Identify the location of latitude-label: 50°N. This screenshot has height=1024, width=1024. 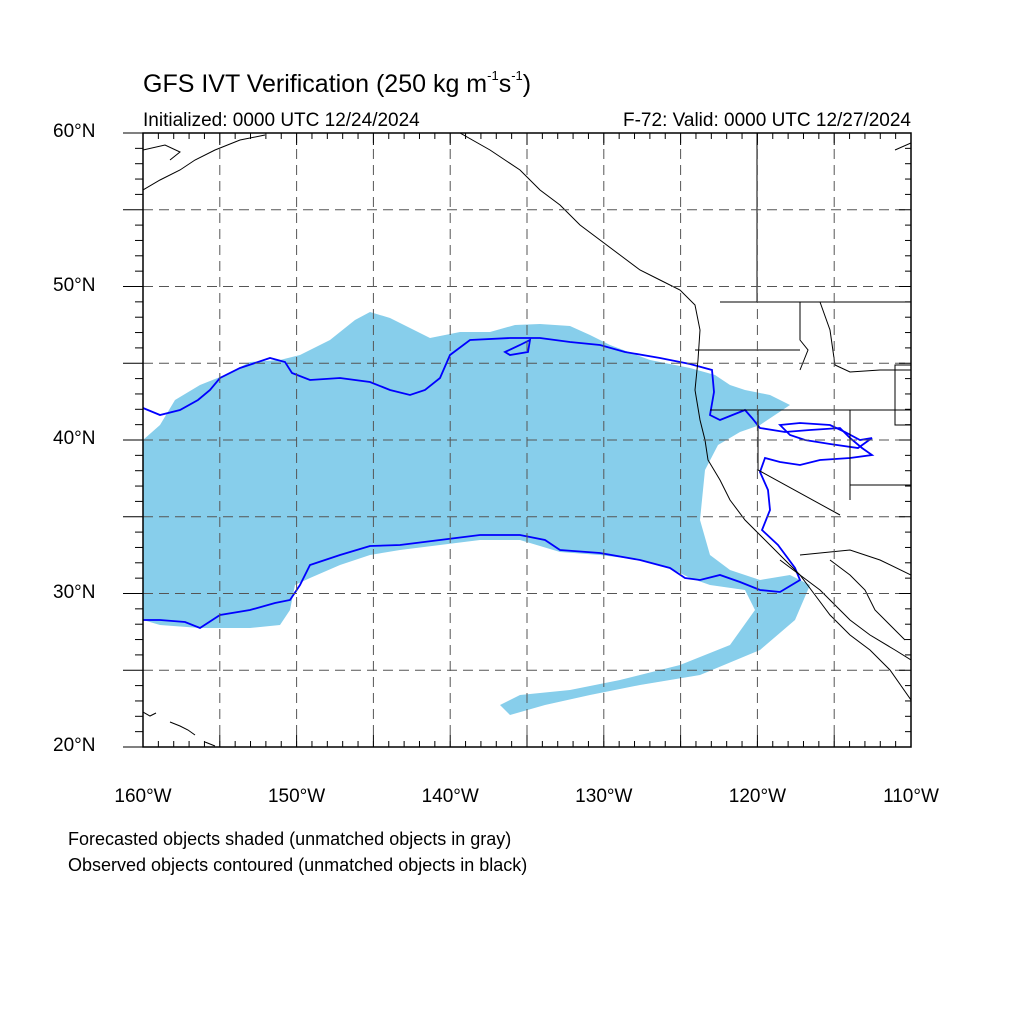
(74, 285).